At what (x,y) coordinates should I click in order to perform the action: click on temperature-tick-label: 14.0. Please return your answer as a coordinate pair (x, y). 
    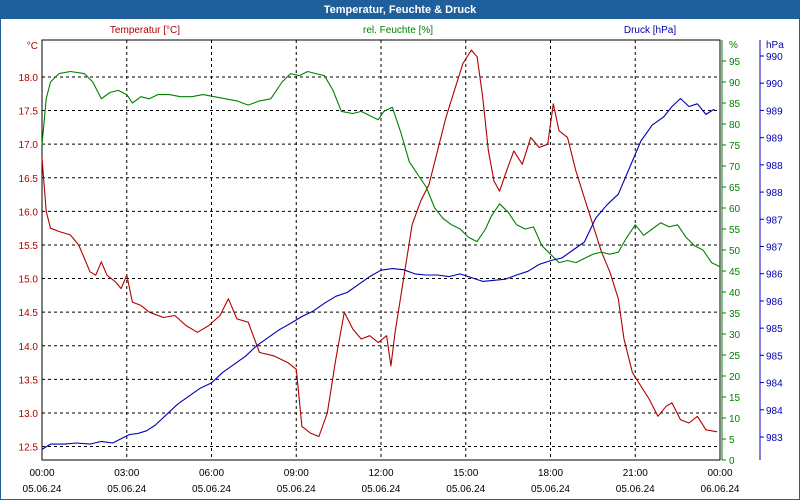
    Looking at the image, I should click on (29, 347).